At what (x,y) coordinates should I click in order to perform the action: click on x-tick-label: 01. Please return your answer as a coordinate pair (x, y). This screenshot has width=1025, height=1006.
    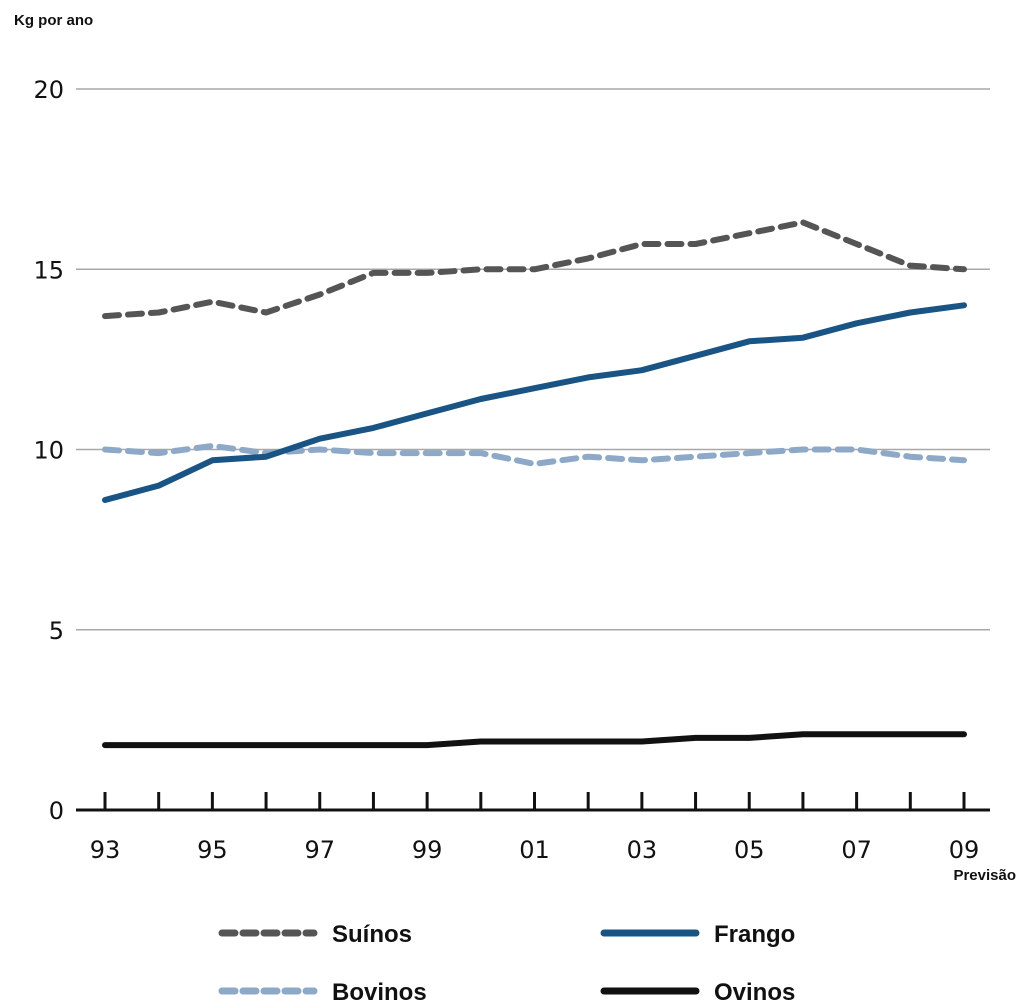
    Looking at the image, I should click on (534, 850).